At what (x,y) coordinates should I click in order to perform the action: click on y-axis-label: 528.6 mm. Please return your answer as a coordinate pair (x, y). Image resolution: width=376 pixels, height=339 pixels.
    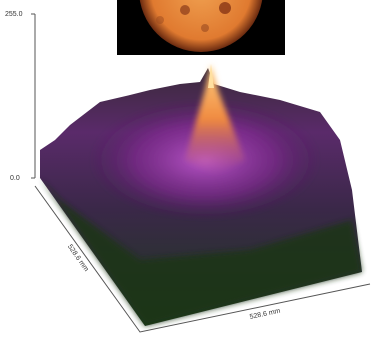
    Looking at the image, I should click on (78, 258).